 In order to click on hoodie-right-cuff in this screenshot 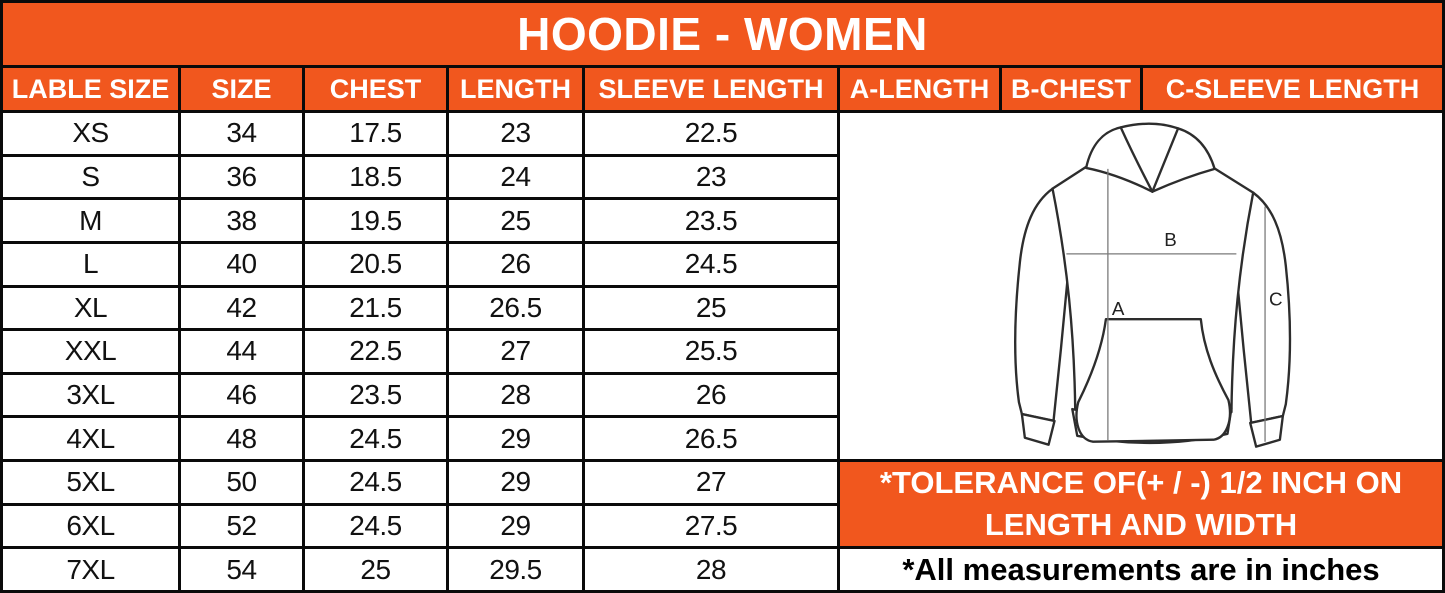, I will do `click(1267, 431)`.